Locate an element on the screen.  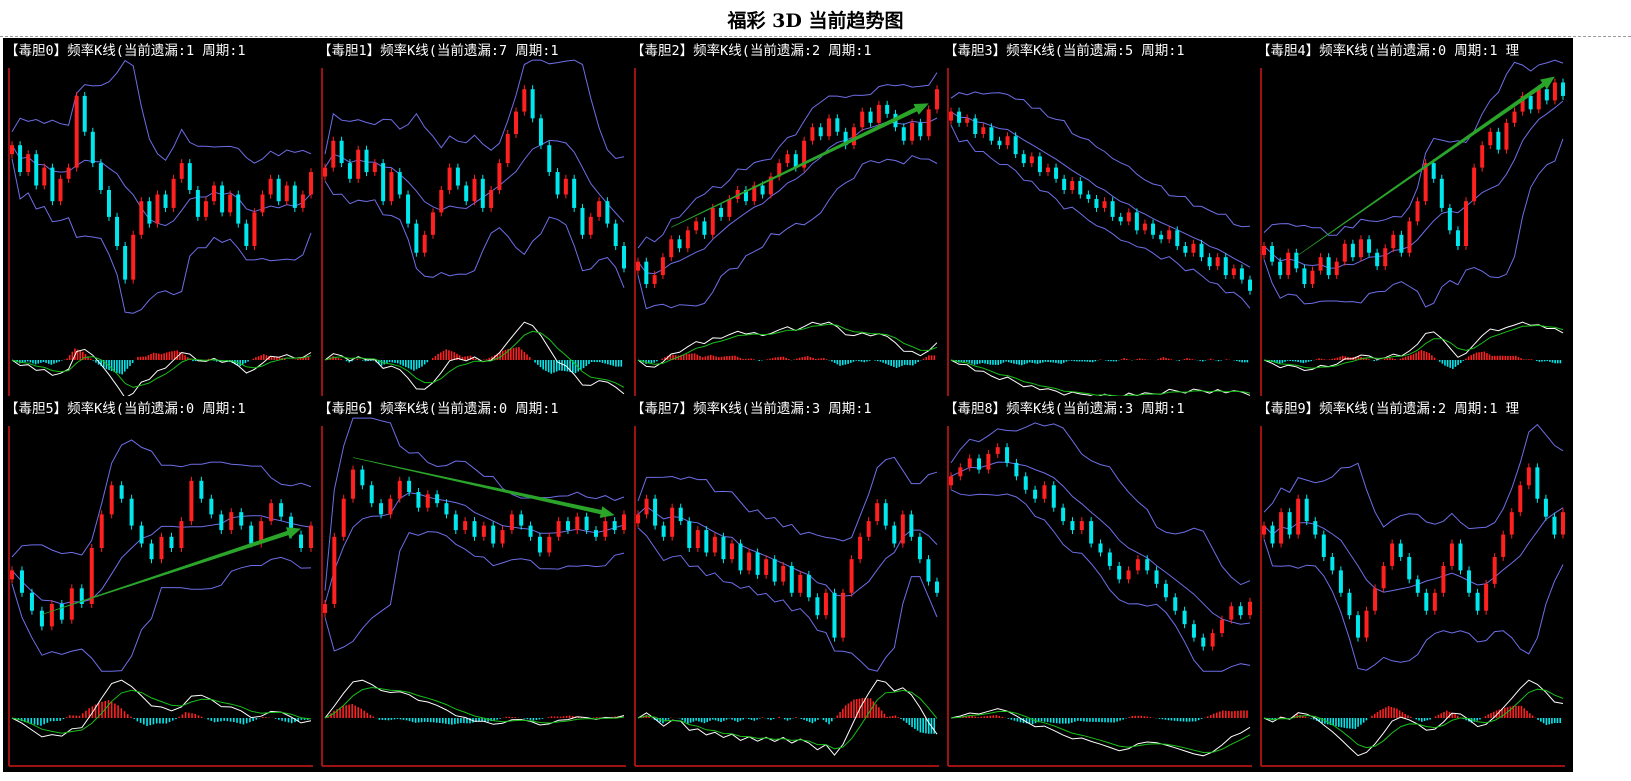
signal-line is located at coordinates (787, 344).